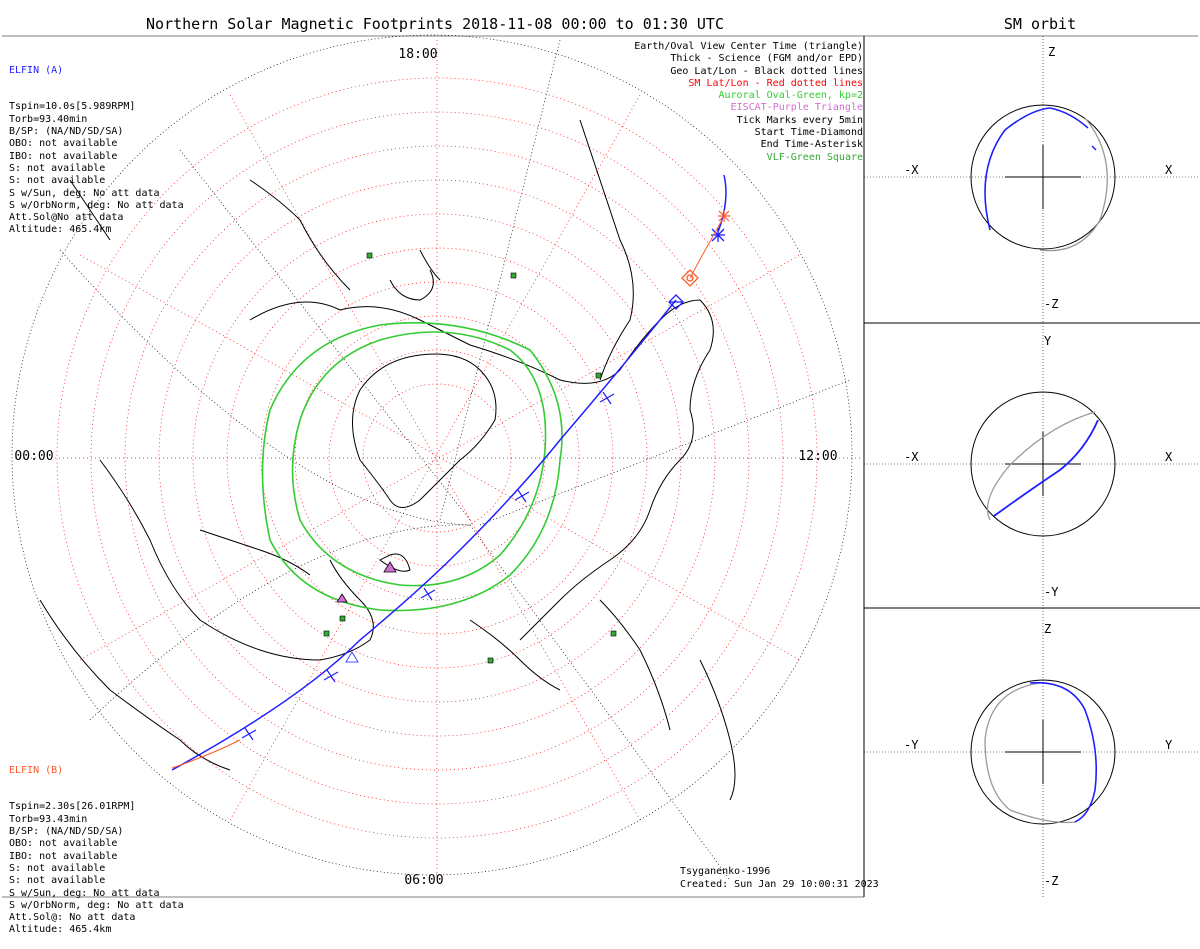 Image resolution: width=1200 pixels, height=949 pixels. I want to click on legend-item: End Time-Asterisk, so click(811, 145).